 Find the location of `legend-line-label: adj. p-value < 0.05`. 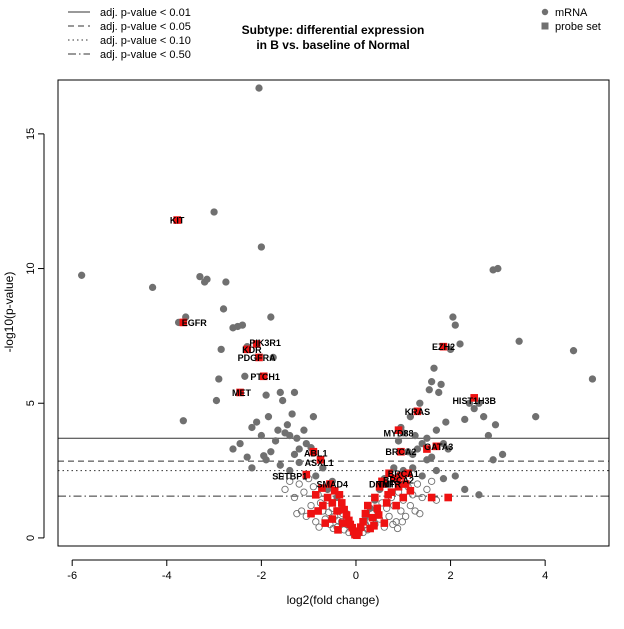

legend-line-label: adj. p-value < 0.05 is located at coordinates (145, 27).